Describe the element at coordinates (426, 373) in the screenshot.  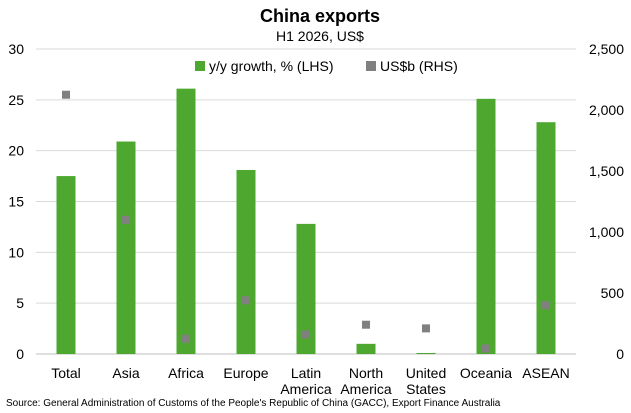
I see `category-label: United` at that location.